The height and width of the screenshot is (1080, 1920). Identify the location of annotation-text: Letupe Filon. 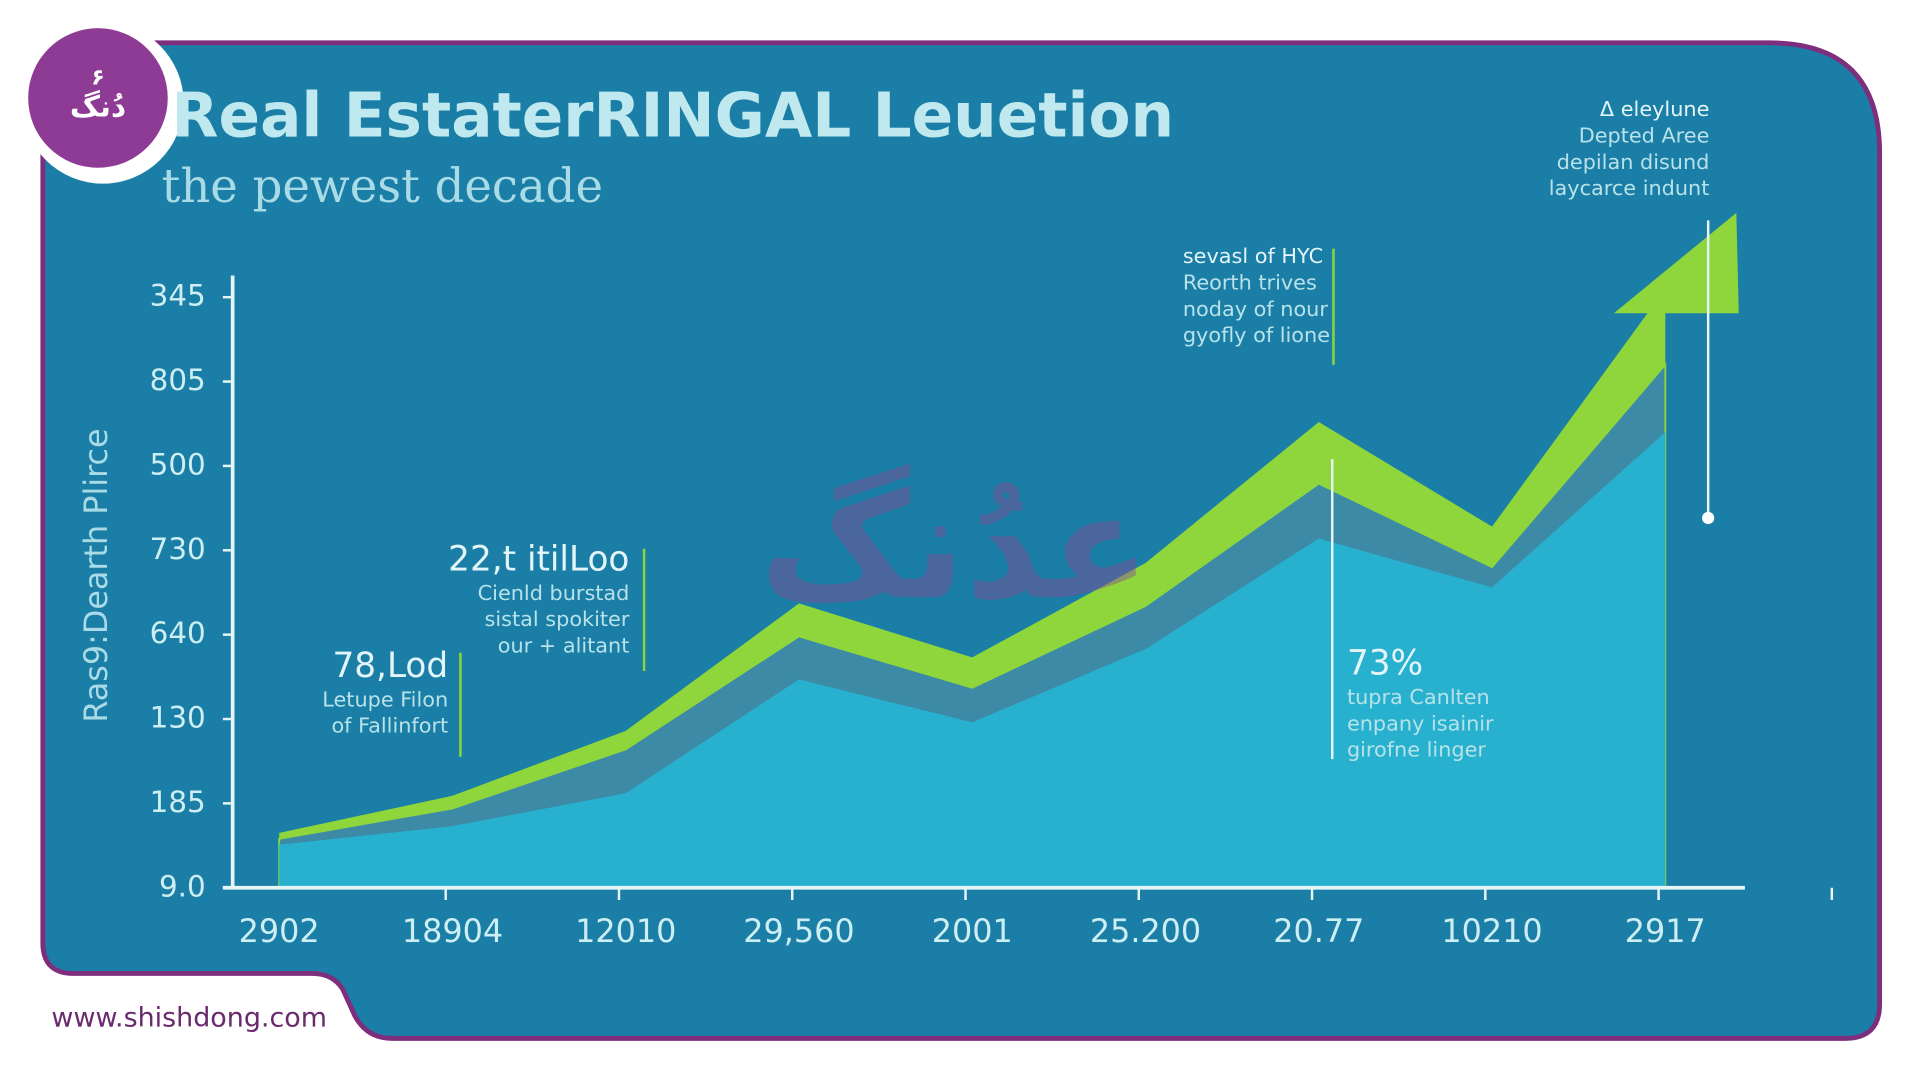
(385, 699).